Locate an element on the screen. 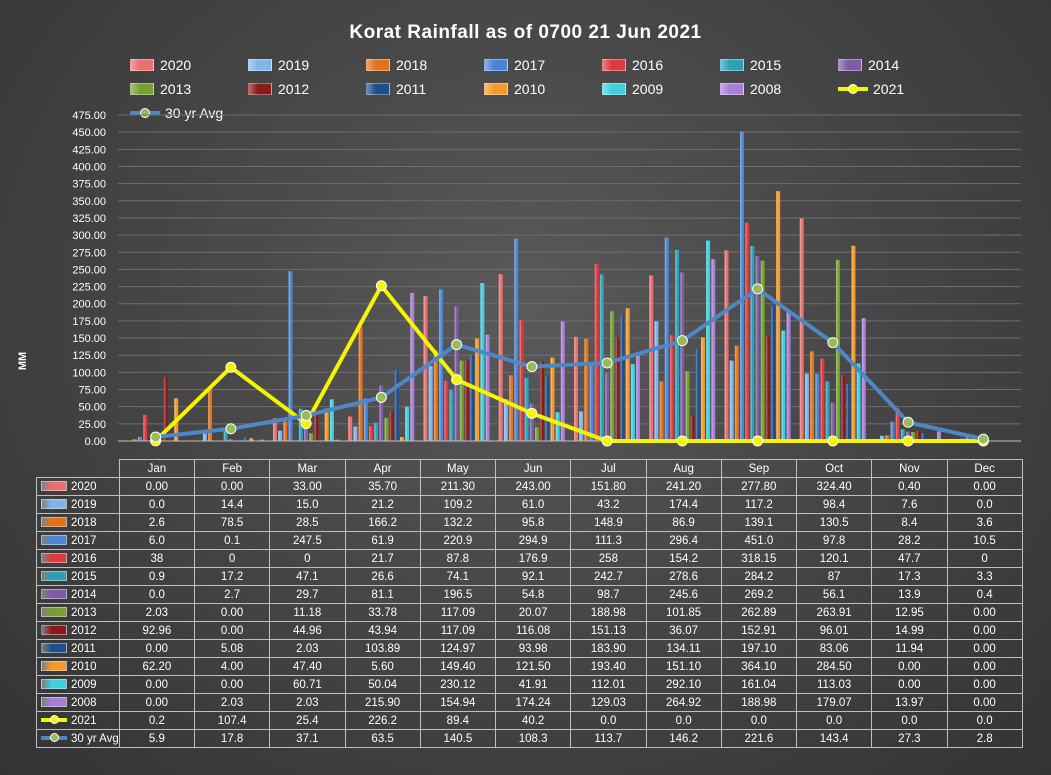 The height and width of the screenshot is (775, 1051). table-cell: 12.95 is located at coordinates (909, 612).